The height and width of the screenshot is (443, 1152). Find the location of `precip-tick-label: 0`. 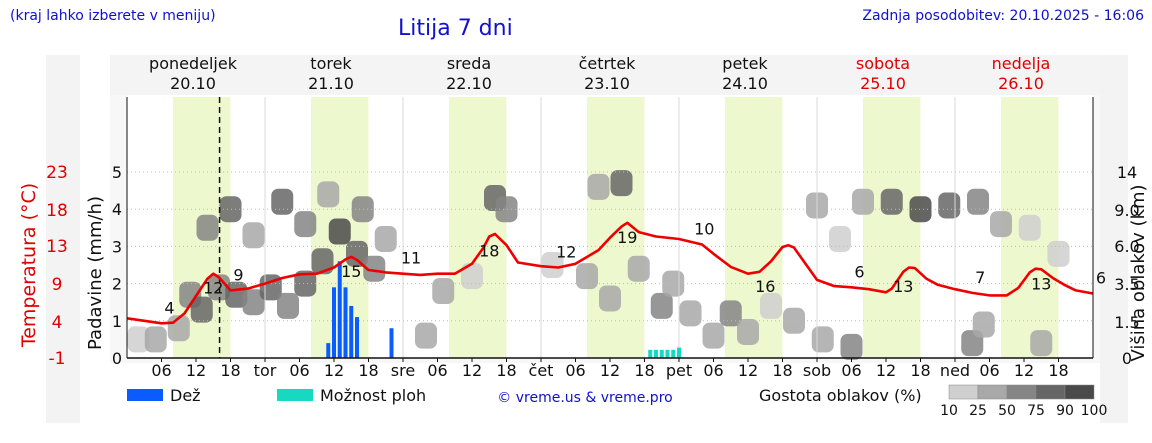

precip-tick-label: 0 is located at coordinates (117, 358).